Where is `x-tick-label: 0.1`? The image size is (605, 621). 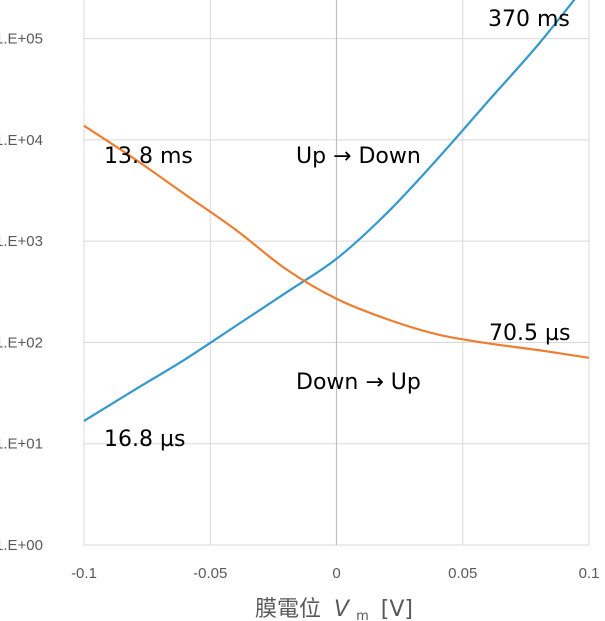
x-tick-label: 0.1 is located at coordinates (589, 573).